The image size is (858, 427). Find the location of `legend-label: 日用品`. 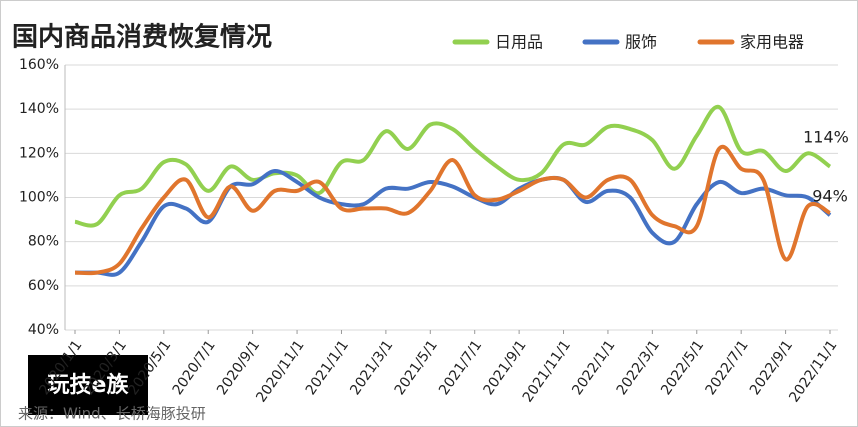

legend-label: 日用品 is located at coordinates (519, 42).